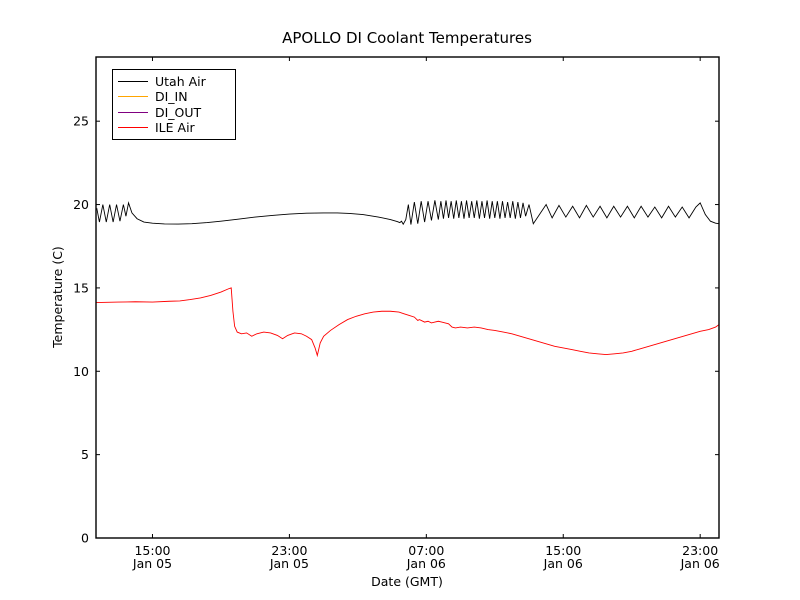  I want to click on legend-label: ILE Air, so click(175, 127).